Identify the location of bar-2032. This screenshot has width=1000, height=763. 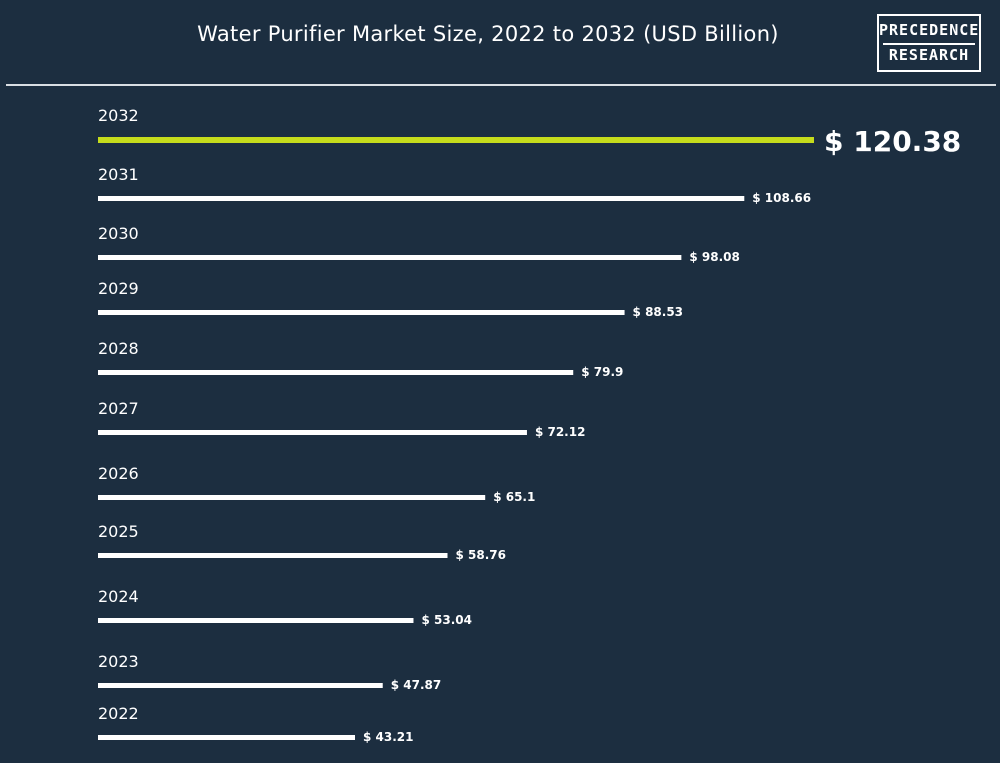
(456, 140).